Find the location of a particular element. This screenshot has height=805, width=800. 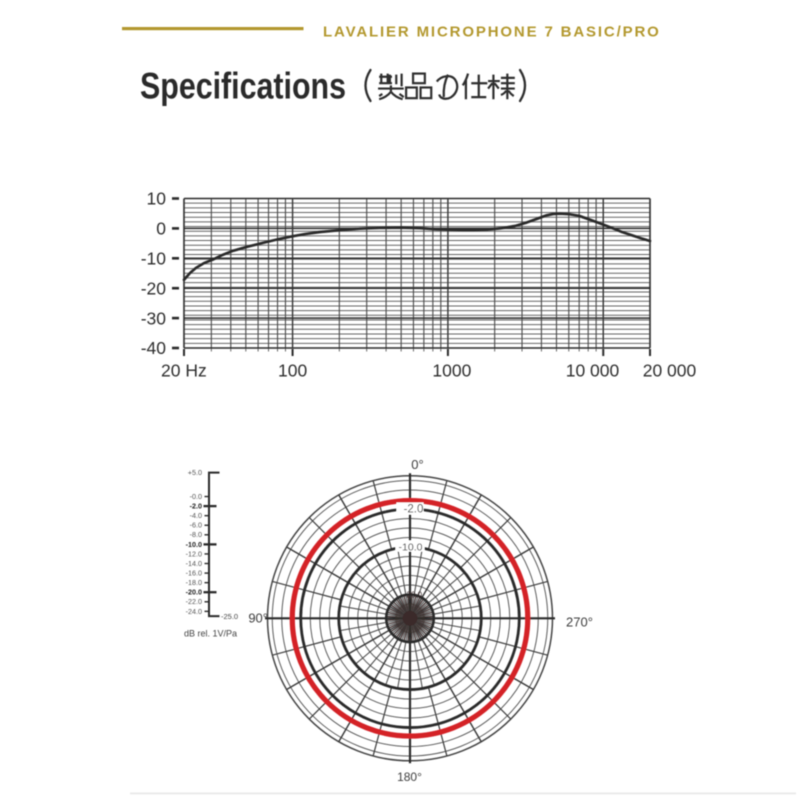

svg-text: +5.0 is located at coordinates (195, 472).